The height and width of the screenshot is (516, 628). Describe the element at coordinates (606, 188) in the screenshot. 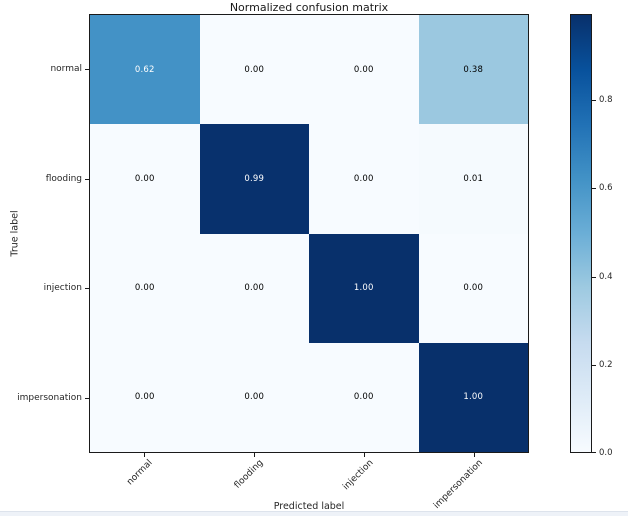

I see `colorbar-tick-label: 0.6` at that location.